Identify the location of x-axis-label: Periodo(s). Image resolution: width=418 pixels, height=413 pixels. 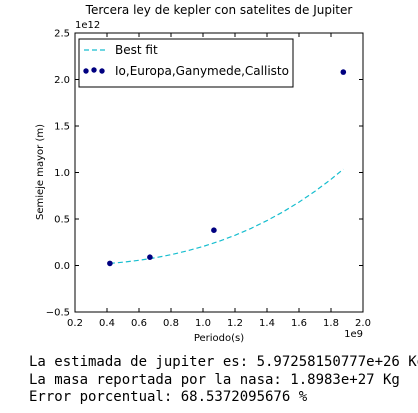
(219, 338).